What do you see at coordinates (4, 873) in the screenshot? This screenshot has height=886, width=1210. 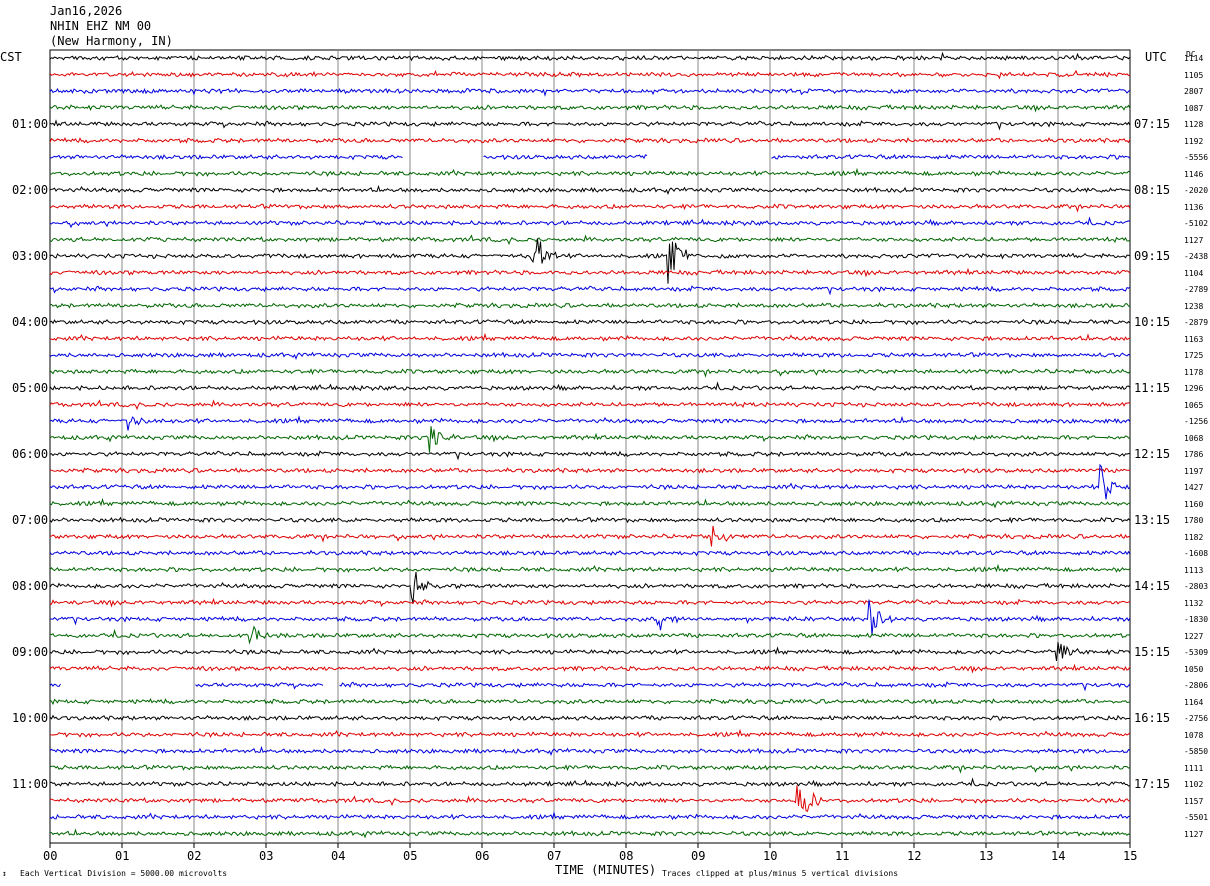 I see `scale-mark-icon: ↕` at bounding box center [4, 873].